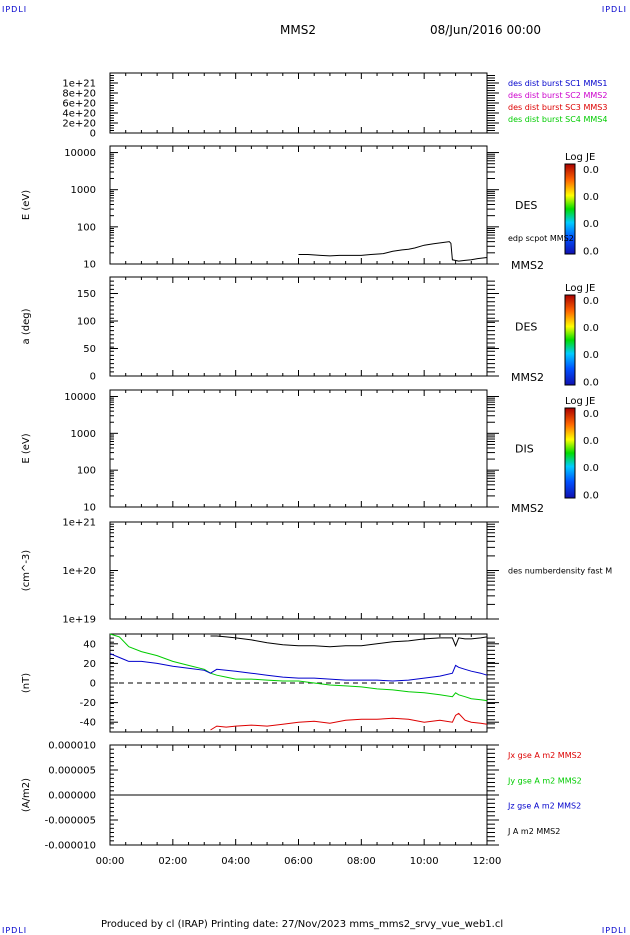 This screenshot has width=630, height=935. I want to click on y-tick-label: 6e+20, so click(79, 104).